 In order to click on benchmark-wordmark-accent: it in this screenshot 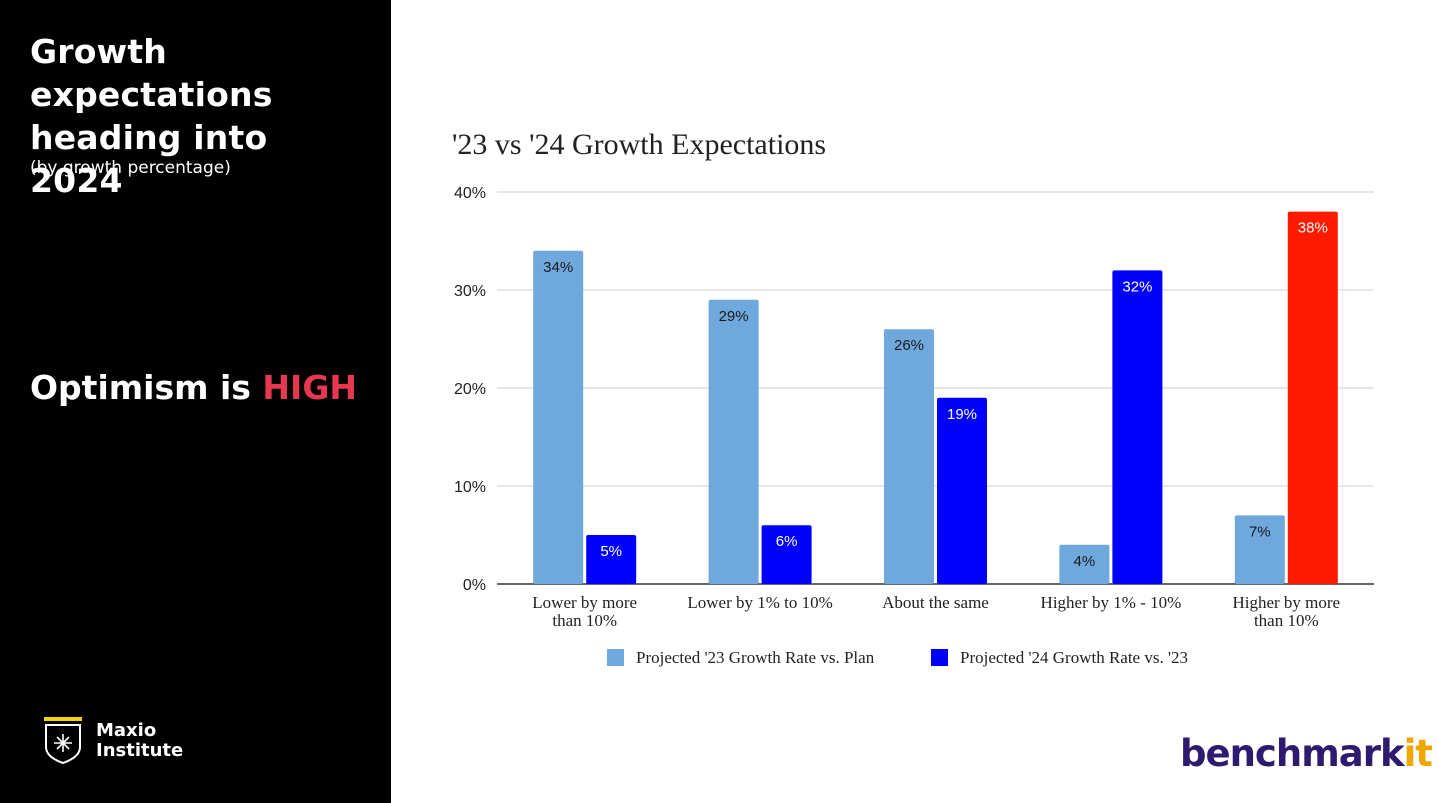, I will do `click(1418, 753)`.